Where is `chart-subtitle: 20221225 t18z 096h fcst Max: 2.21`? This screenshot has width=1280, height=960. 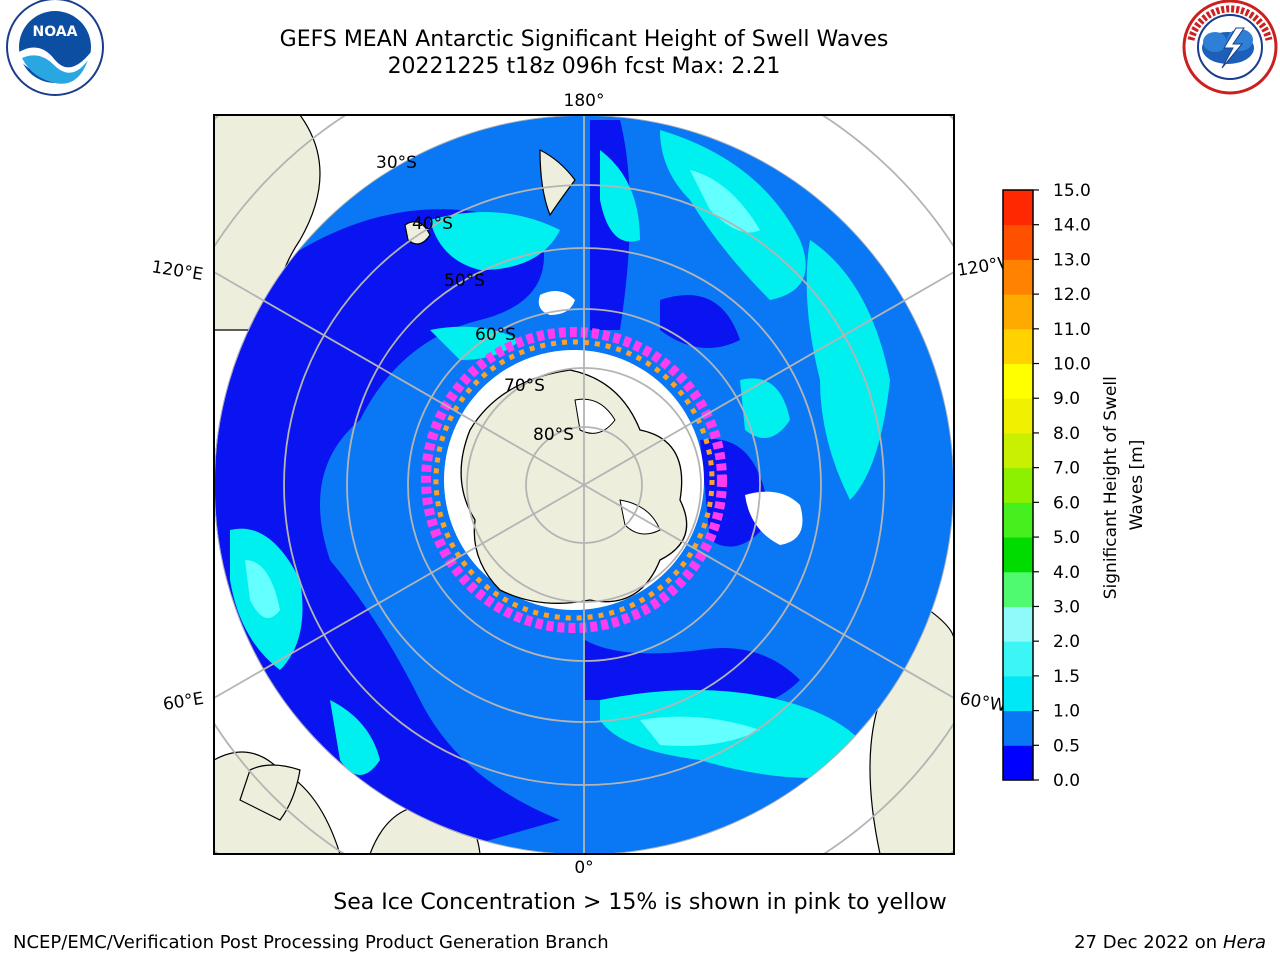
chart-subtitle: 20221225 t18z 096h fcst Max: 2.21 is located at coordinates (584, 66).